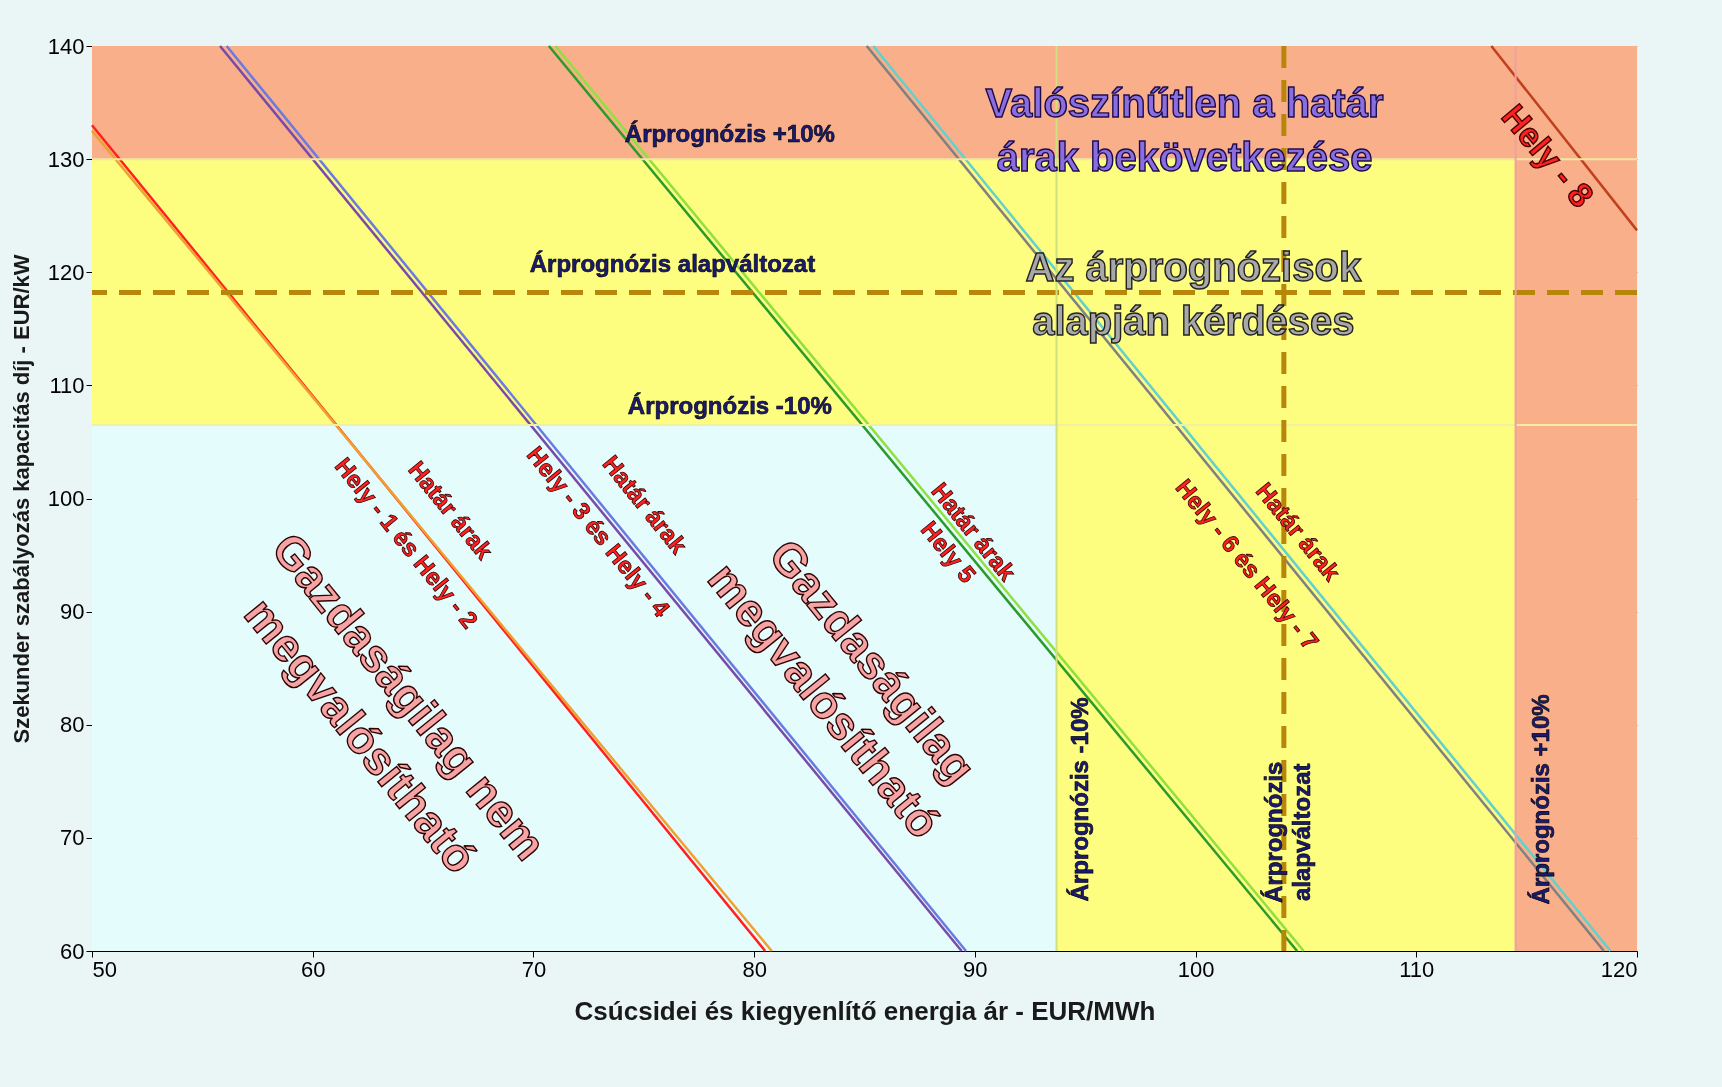  I want to click on x-axis-title: Csúcsidei és kiegyenlítő energia ár - EUR/MWh, so click(865, 1010).